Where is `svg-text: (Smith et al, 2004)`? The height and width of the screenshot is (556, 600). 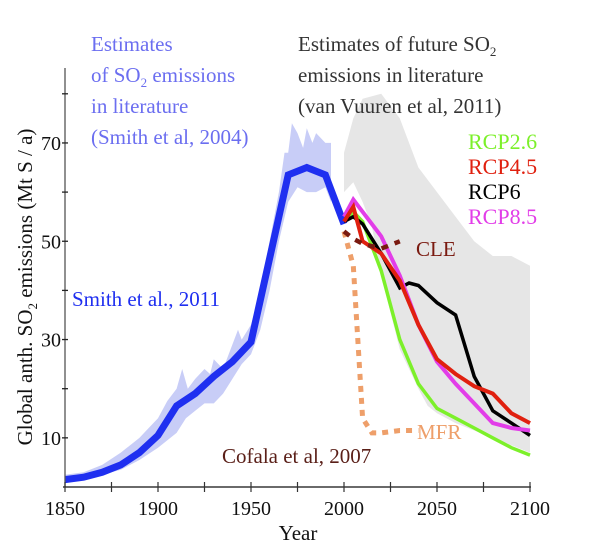 svg-text: (Smith et al, 2004) is located at coordinates (169, 137).